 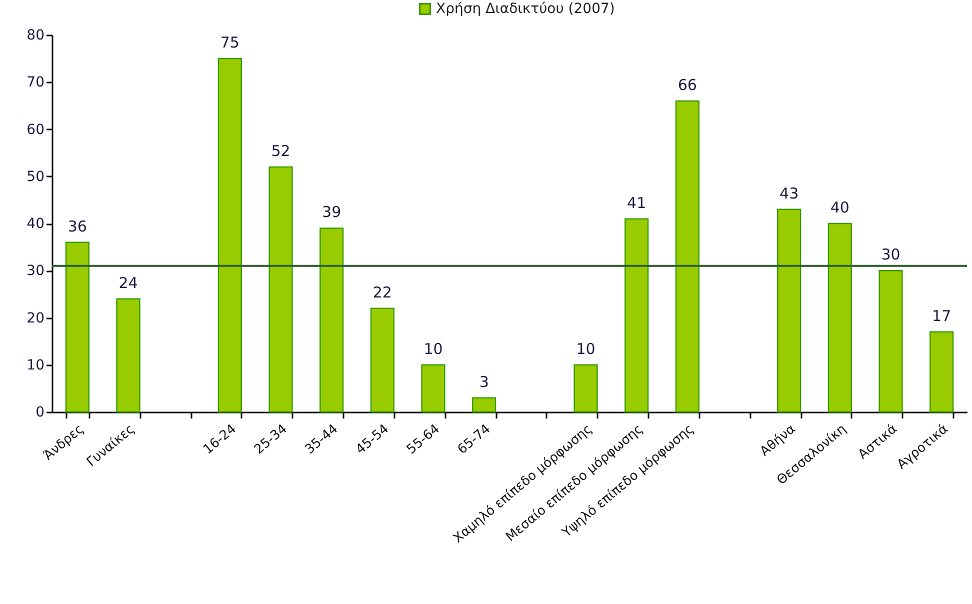 What do you see at coordinates (789, 193) in the screenshot?
I see `data-label: 43` at bounding box center [789, 193].